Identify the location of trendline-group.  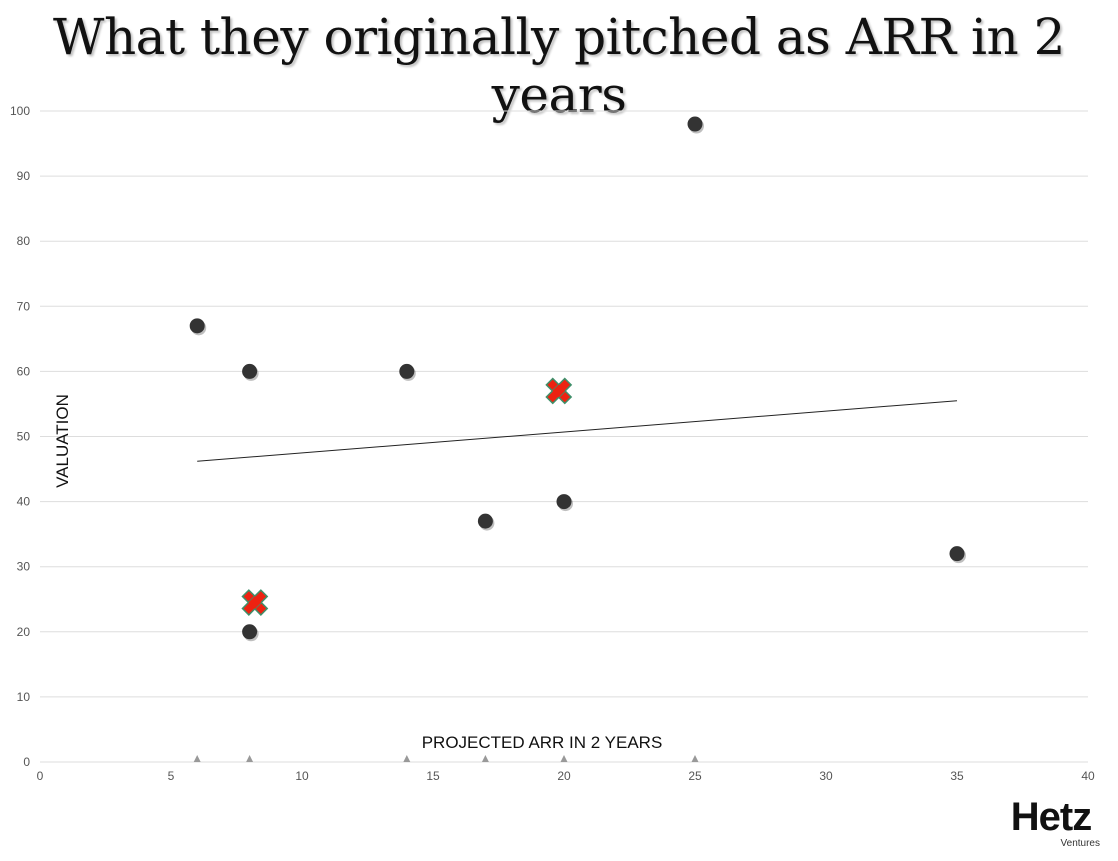
(577, 431).